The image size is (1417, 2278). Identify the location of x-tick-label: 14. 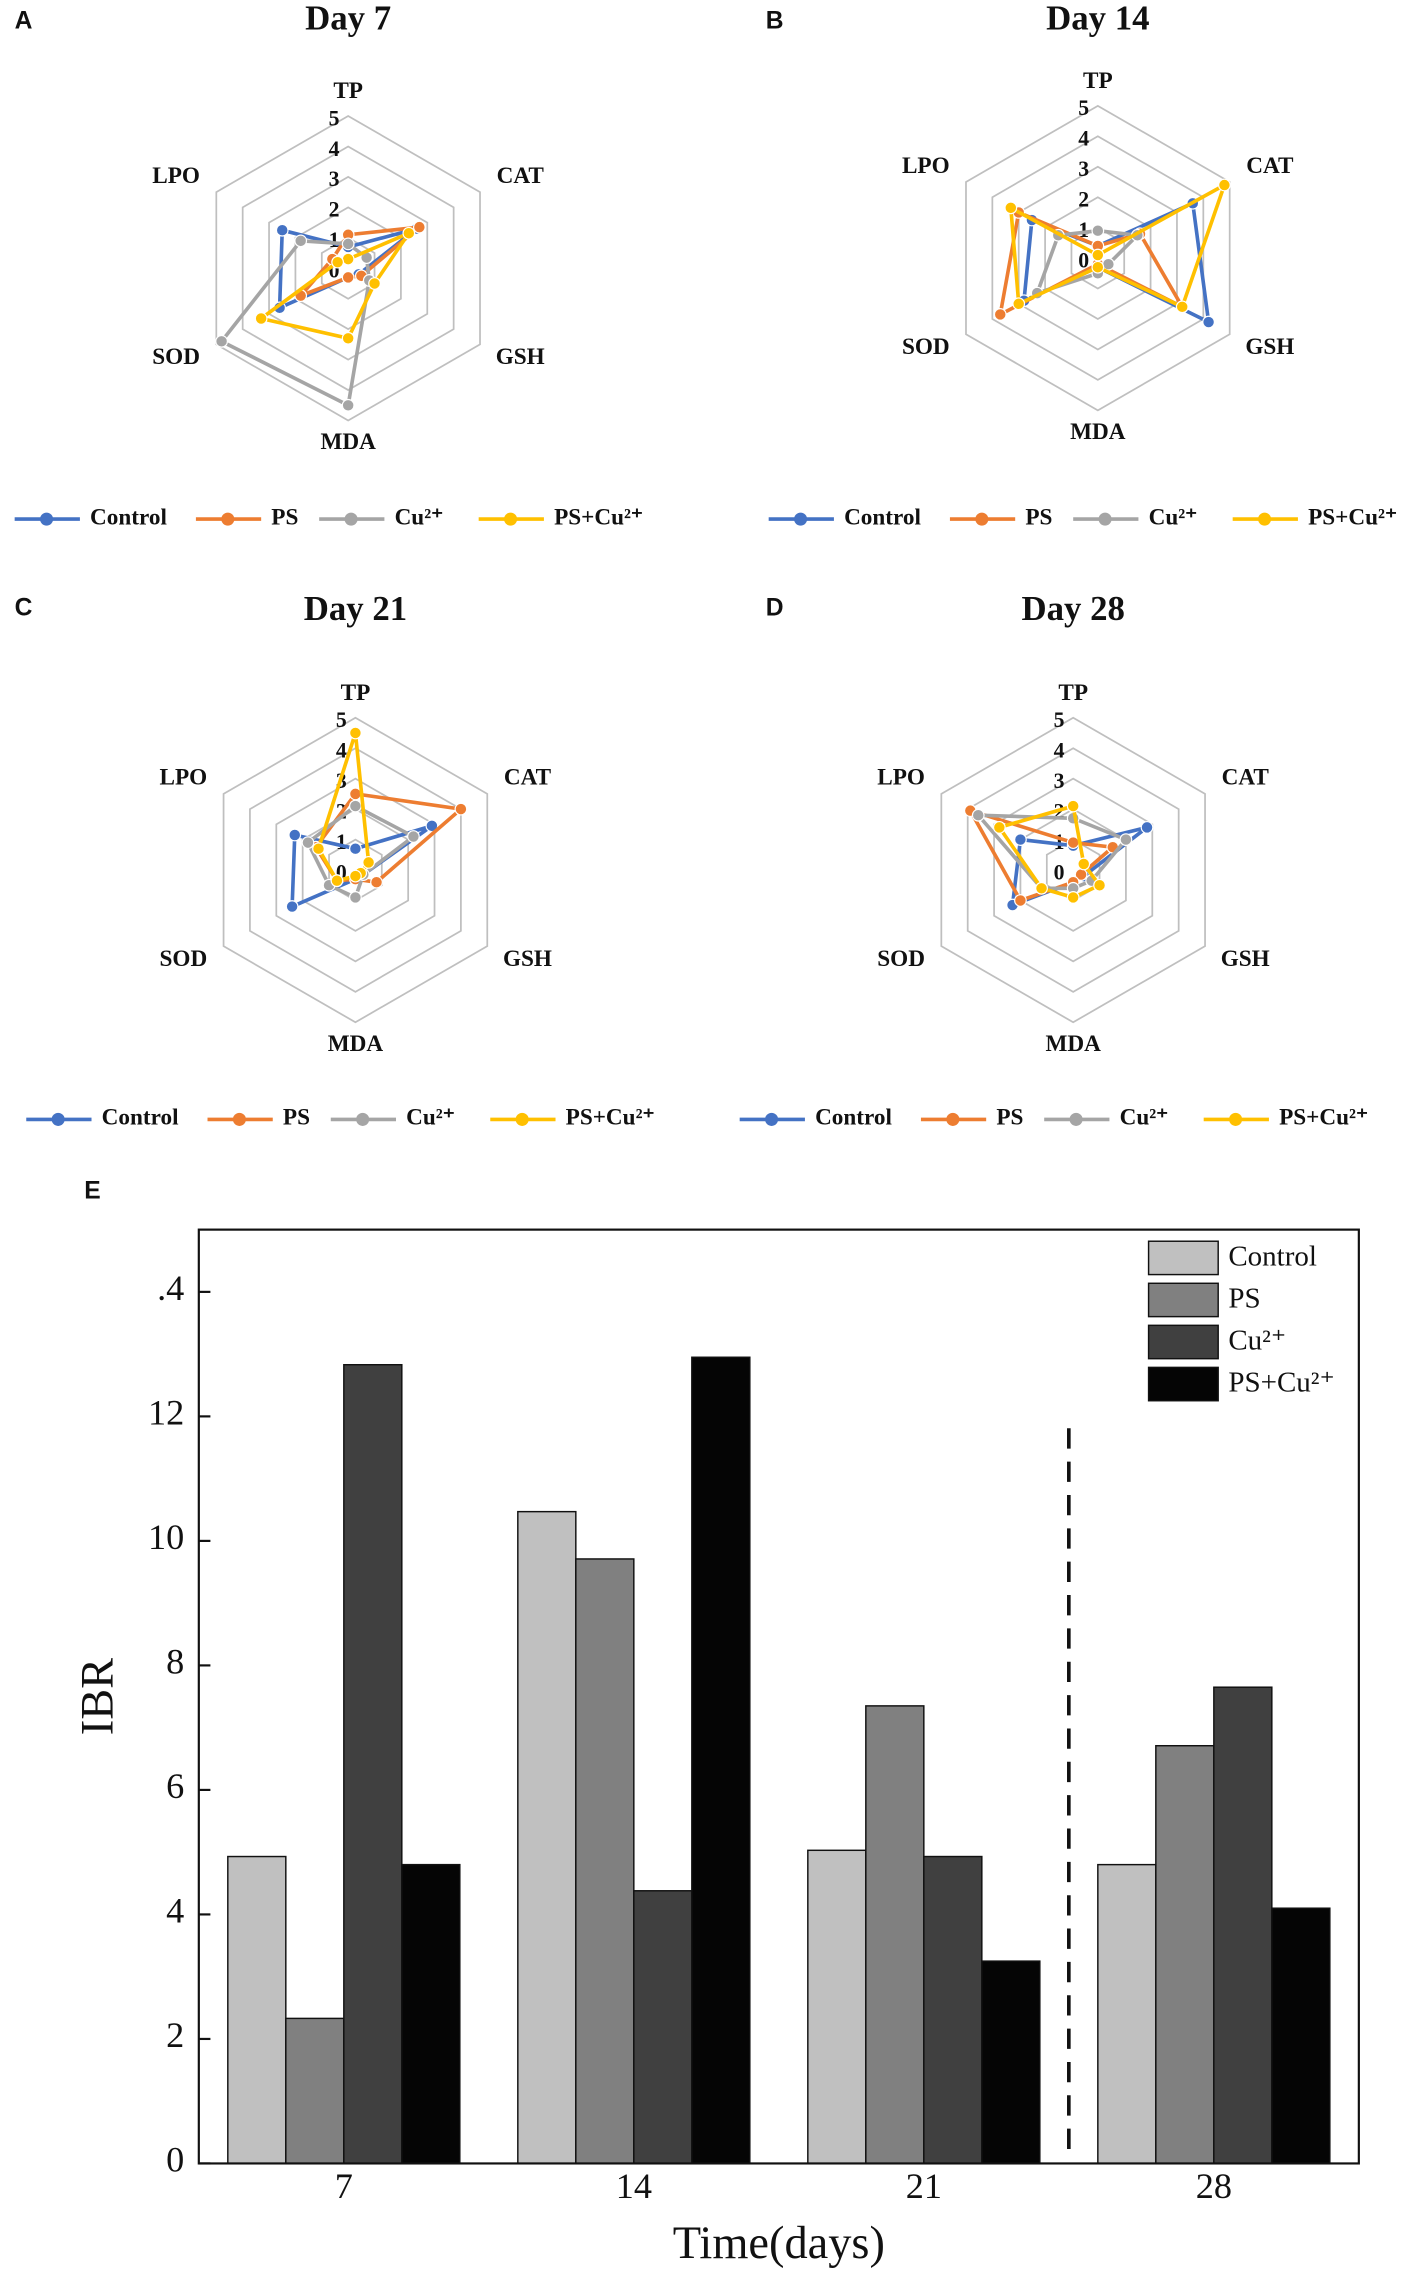
(634, 2186).